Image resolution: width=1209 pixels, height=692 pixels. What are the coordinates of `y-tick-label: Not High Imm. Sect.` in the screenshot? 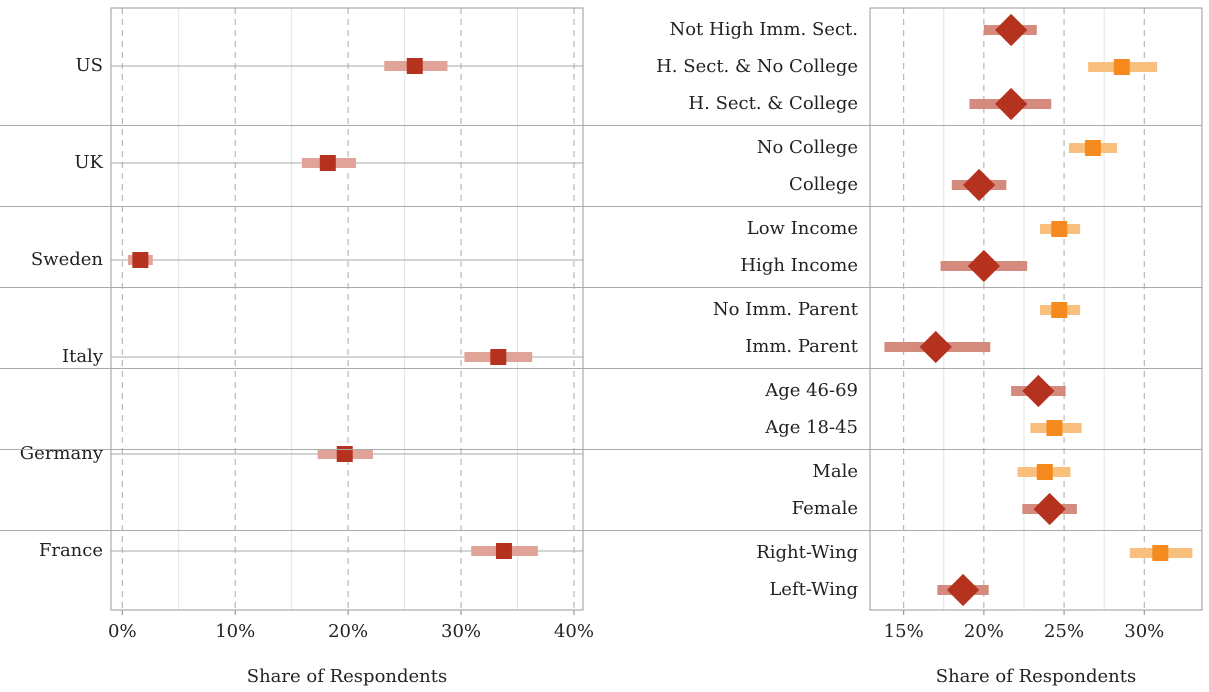 It's located at (763, 29).